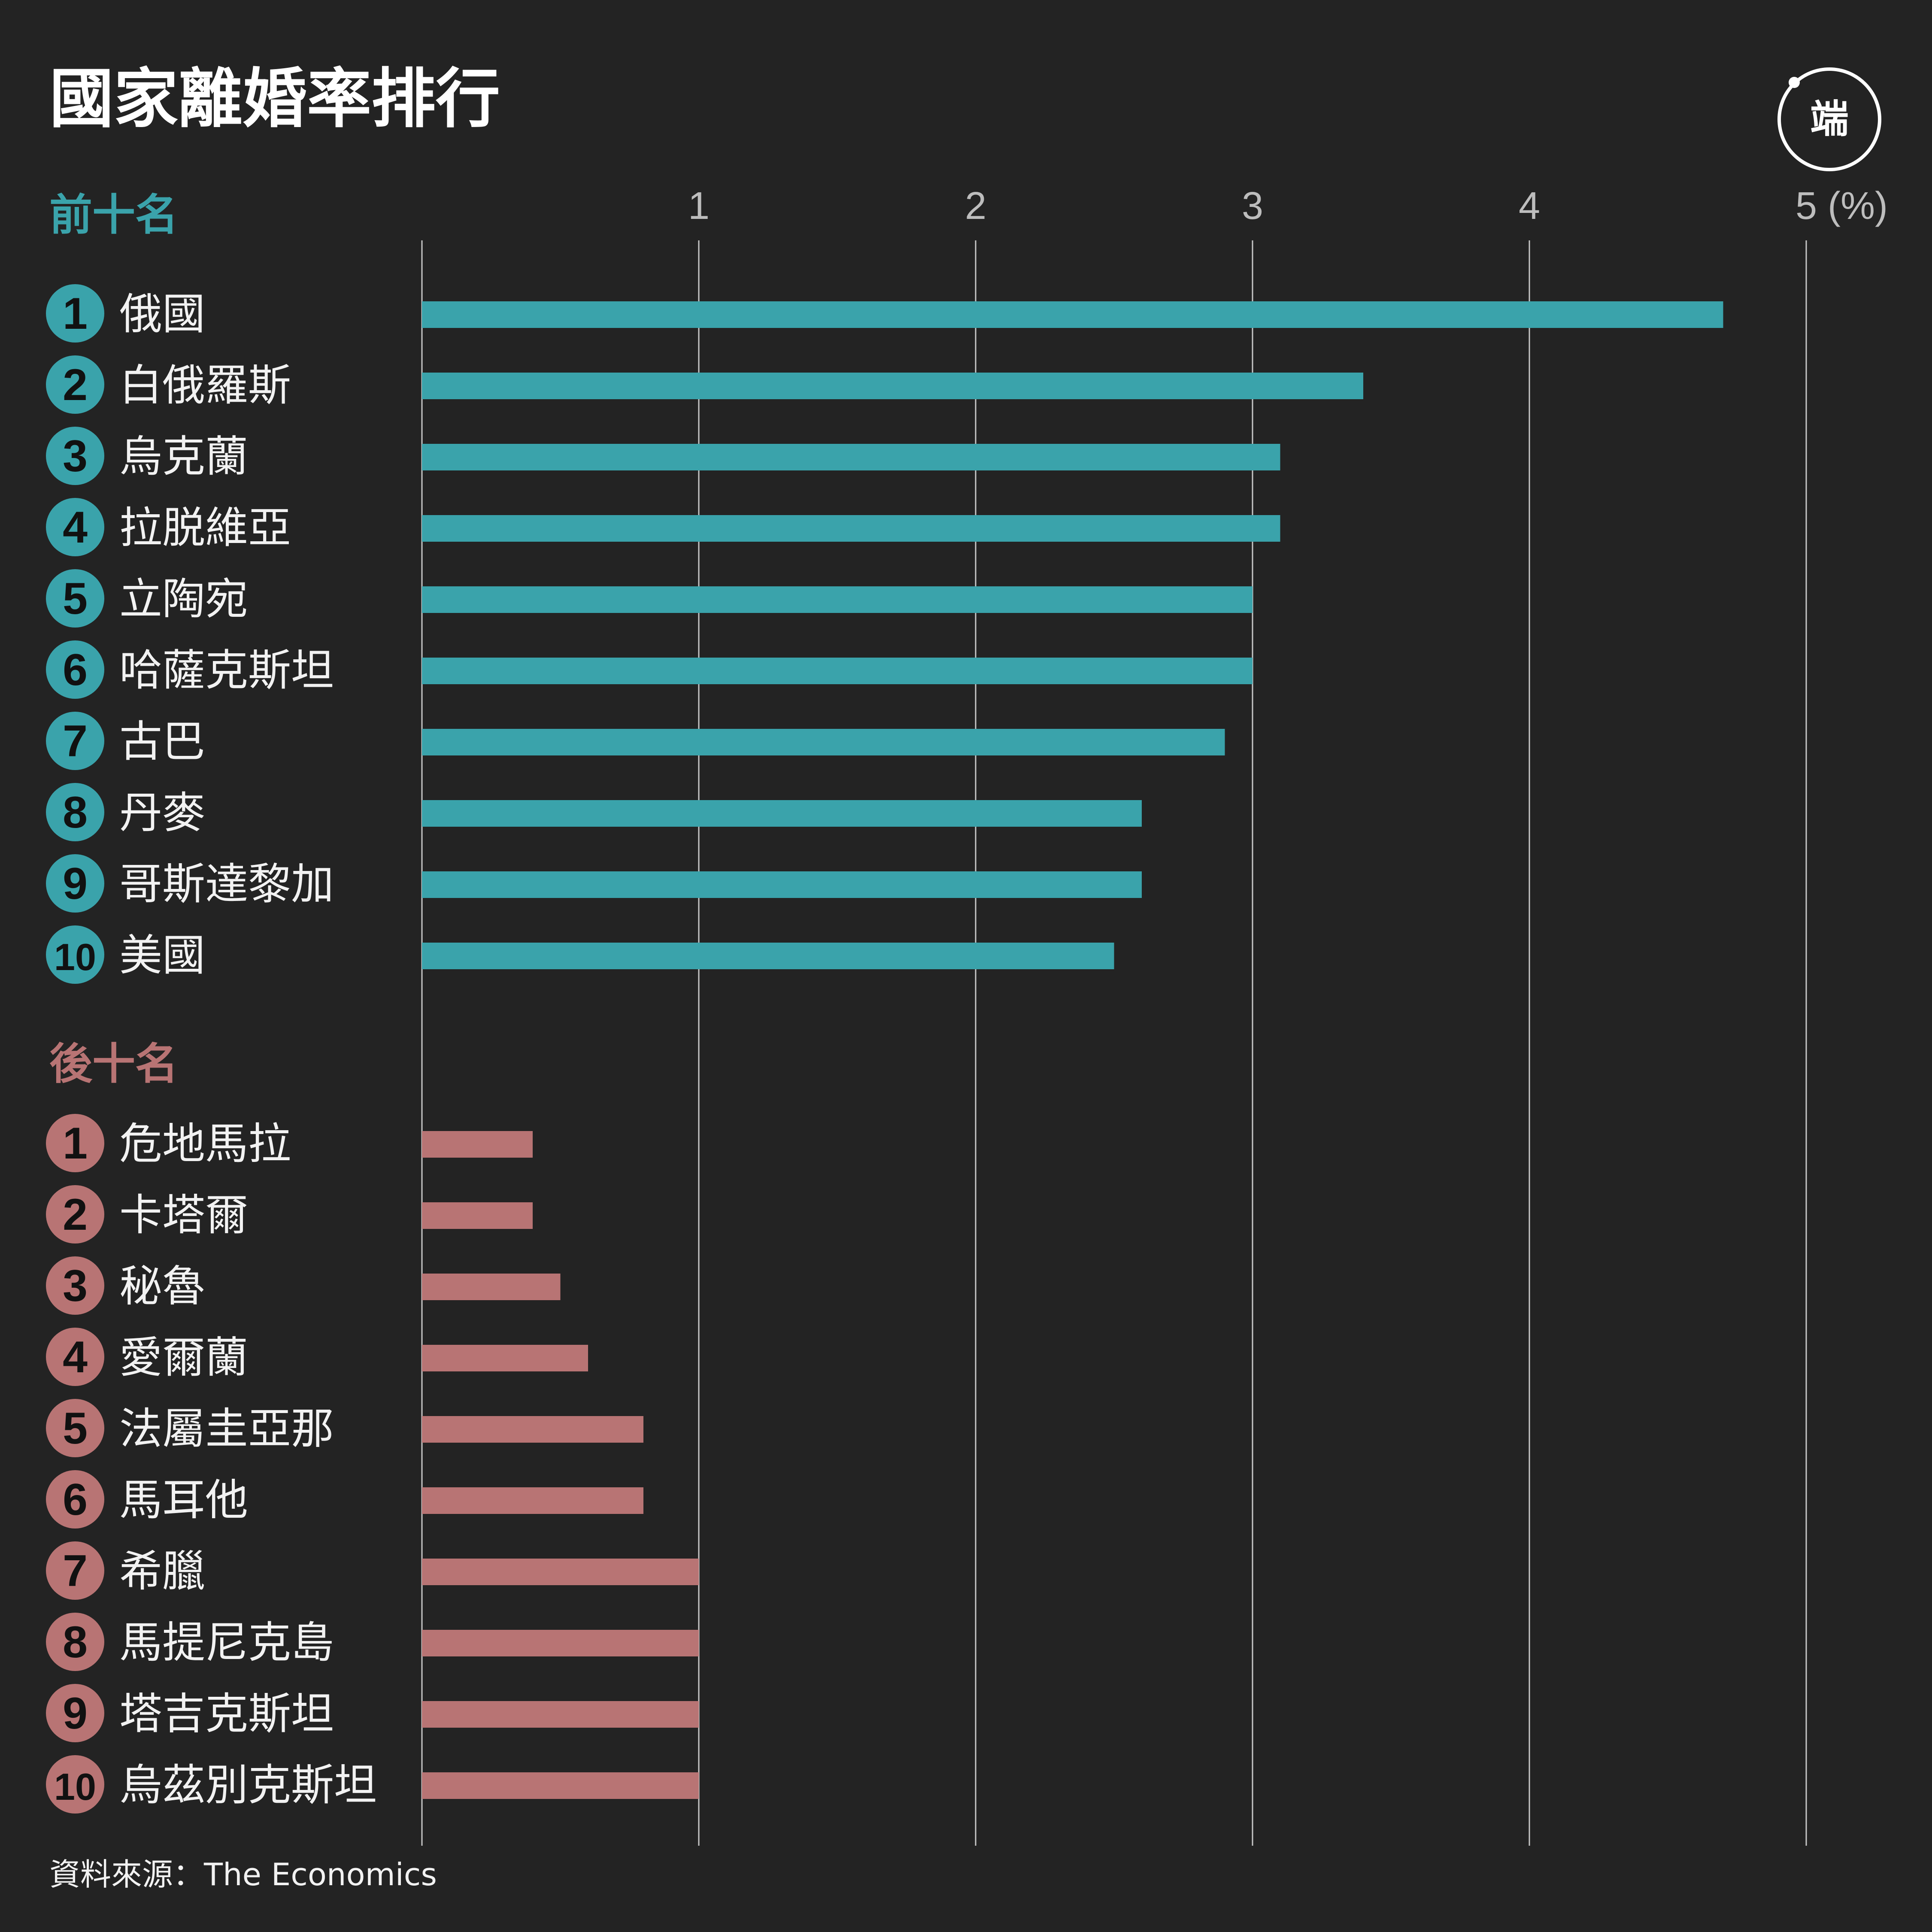 The image size is (1932, 1932). Describe the element at coordinates (162, 314) in the screenshot. I see `category-label: 俄國` at that location.